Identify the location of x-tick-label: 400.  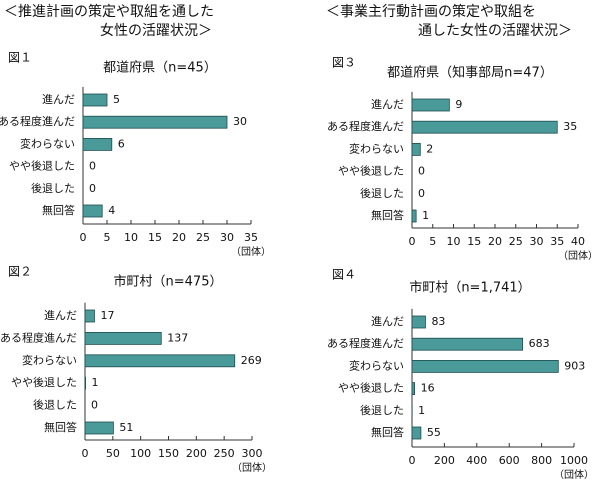
(476, 460).